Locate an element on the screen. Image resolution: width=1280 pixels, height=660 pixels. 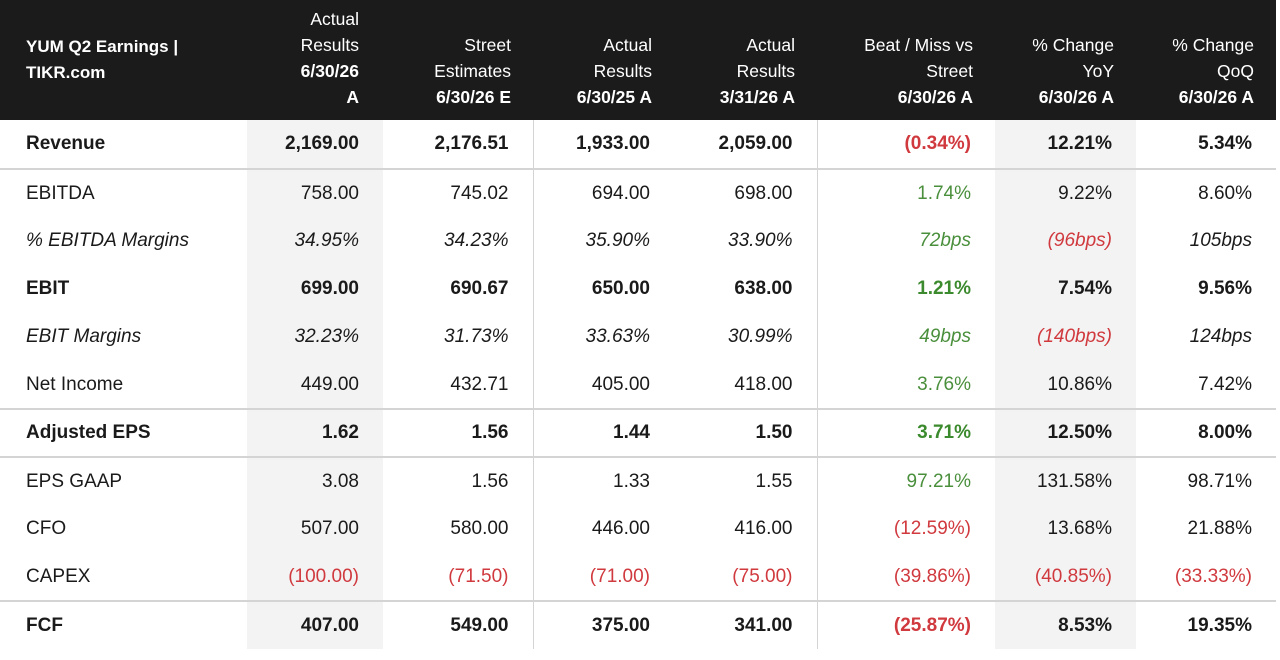
cell: 580.00 is located at coordinates (479, 528).